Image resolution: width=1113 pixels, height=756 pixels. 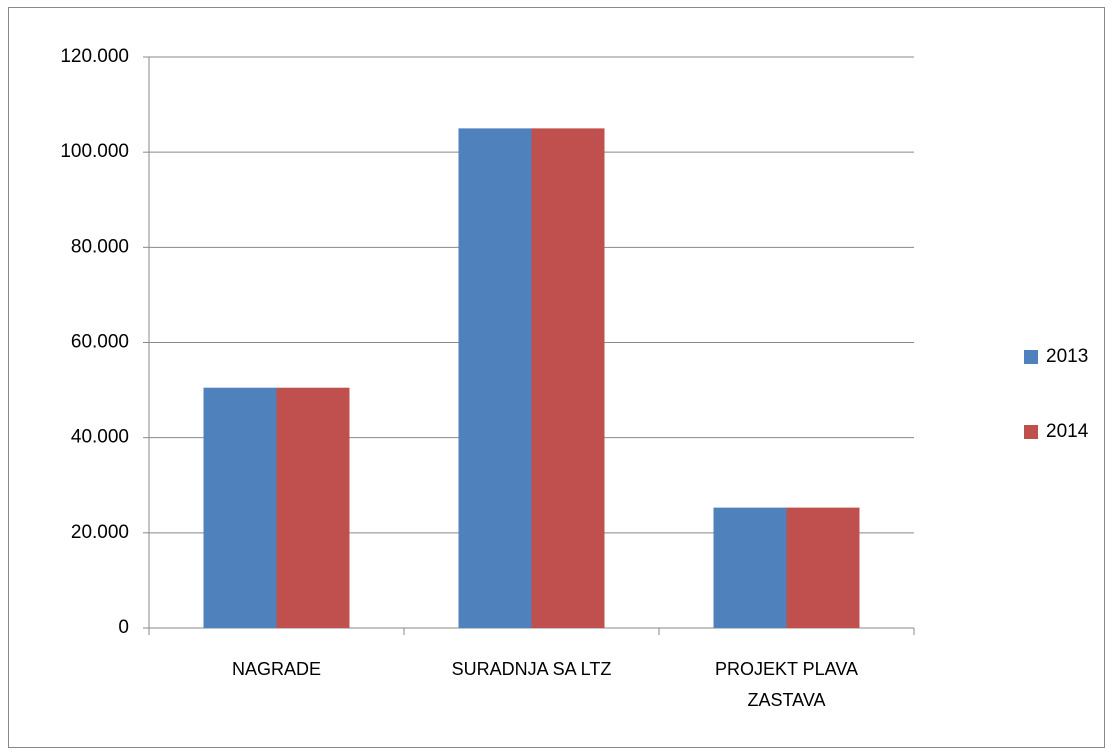 I want to click on legend-label: 2014, so click(x=1067, y=431).